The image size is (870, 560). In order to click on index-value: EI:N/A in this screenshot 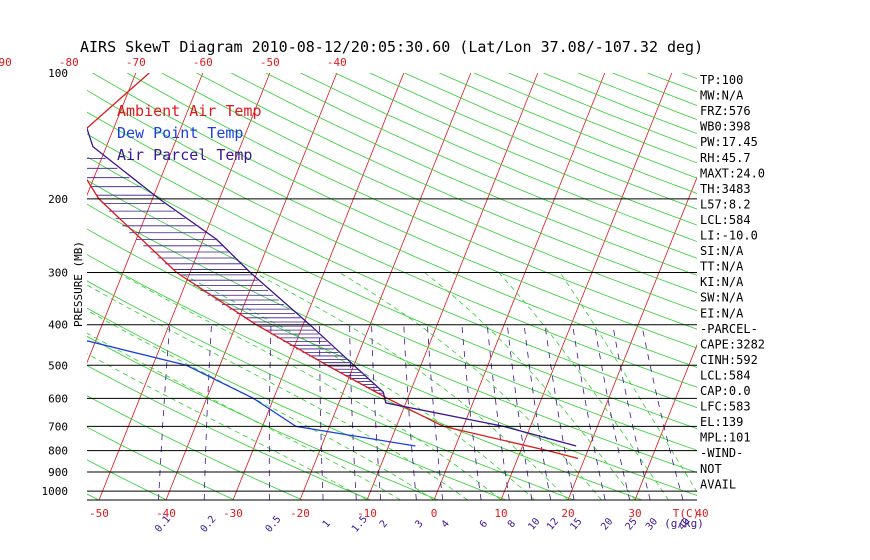, I will do `click(722, 313)`.